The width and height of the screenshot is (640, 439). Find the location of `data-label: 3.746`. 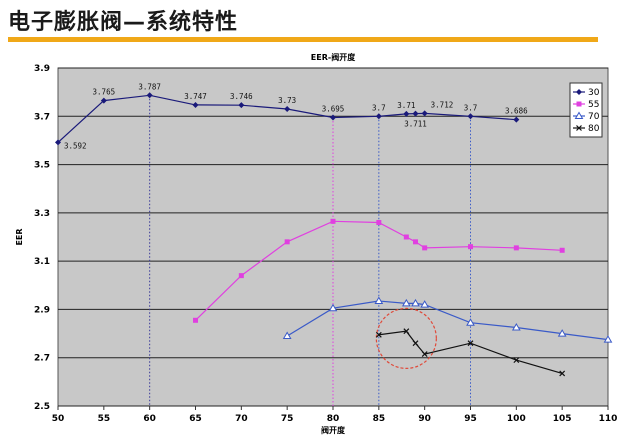

data-label: 3.746 is located at coordinates (241, 96).